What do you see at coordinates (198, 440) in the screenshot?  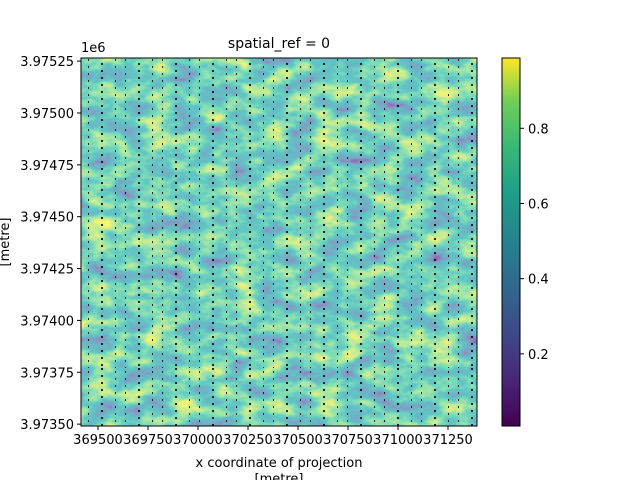 I see `x-tick-label: 370000` at bounding box center [198, 440].